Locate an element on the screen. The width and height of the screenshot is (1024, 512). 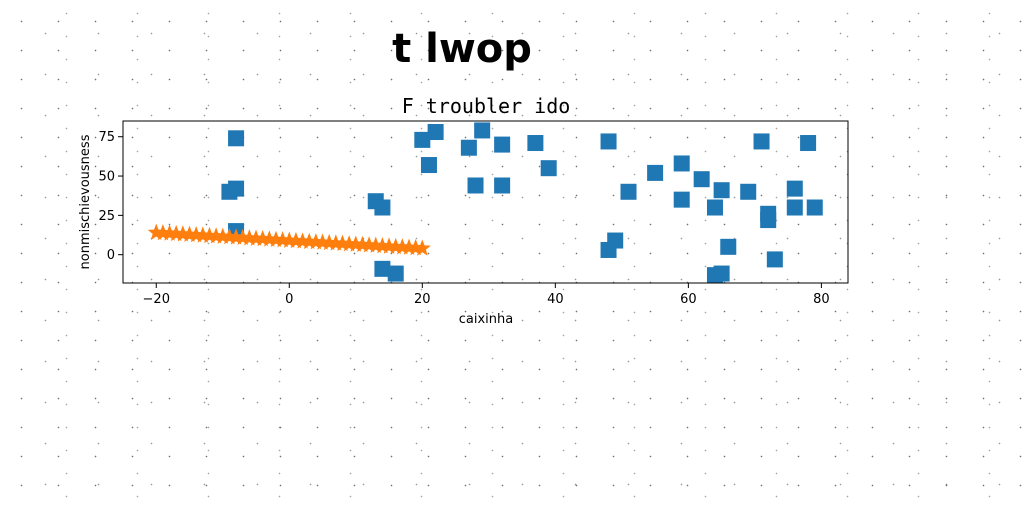
x-axis-label: caixinha is located at coordinates (486, 319).